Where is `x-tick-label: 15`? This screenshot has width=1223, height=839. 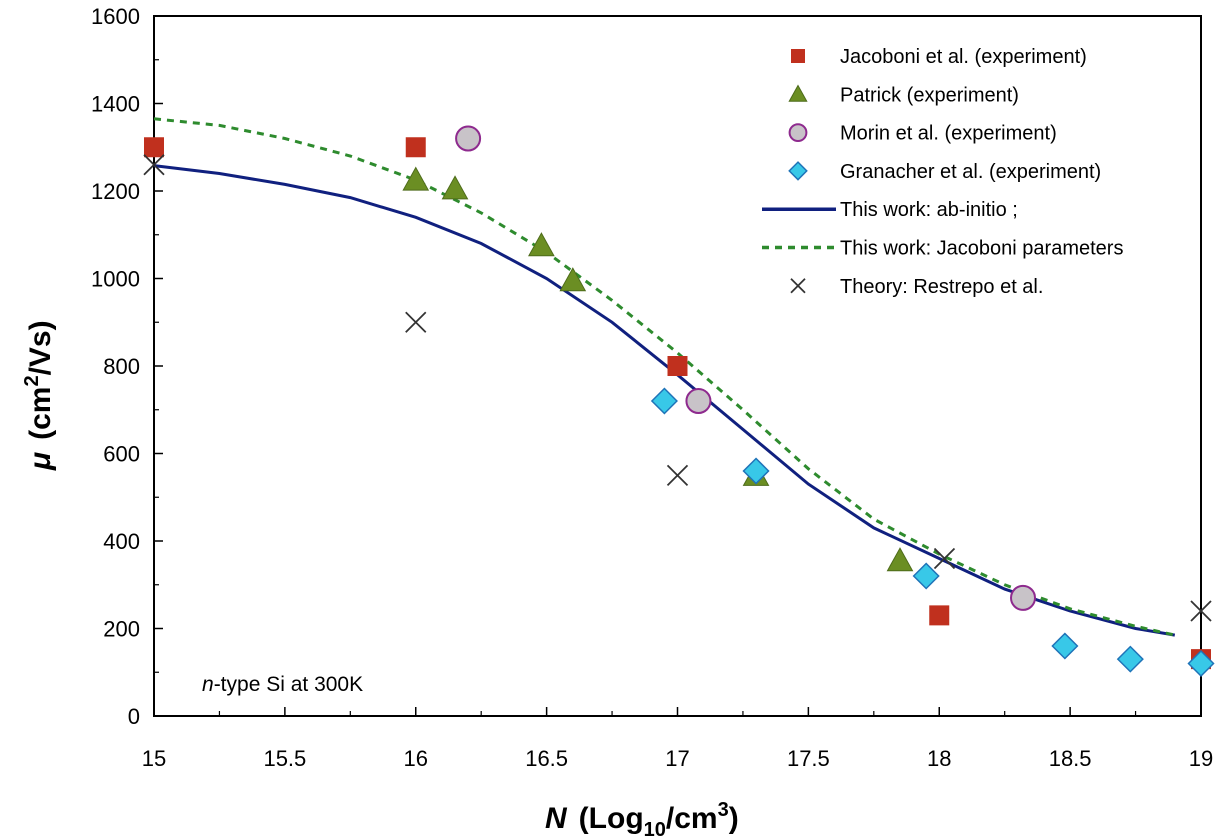 x-tick-label: 15 is located at coordinates (154, 758).